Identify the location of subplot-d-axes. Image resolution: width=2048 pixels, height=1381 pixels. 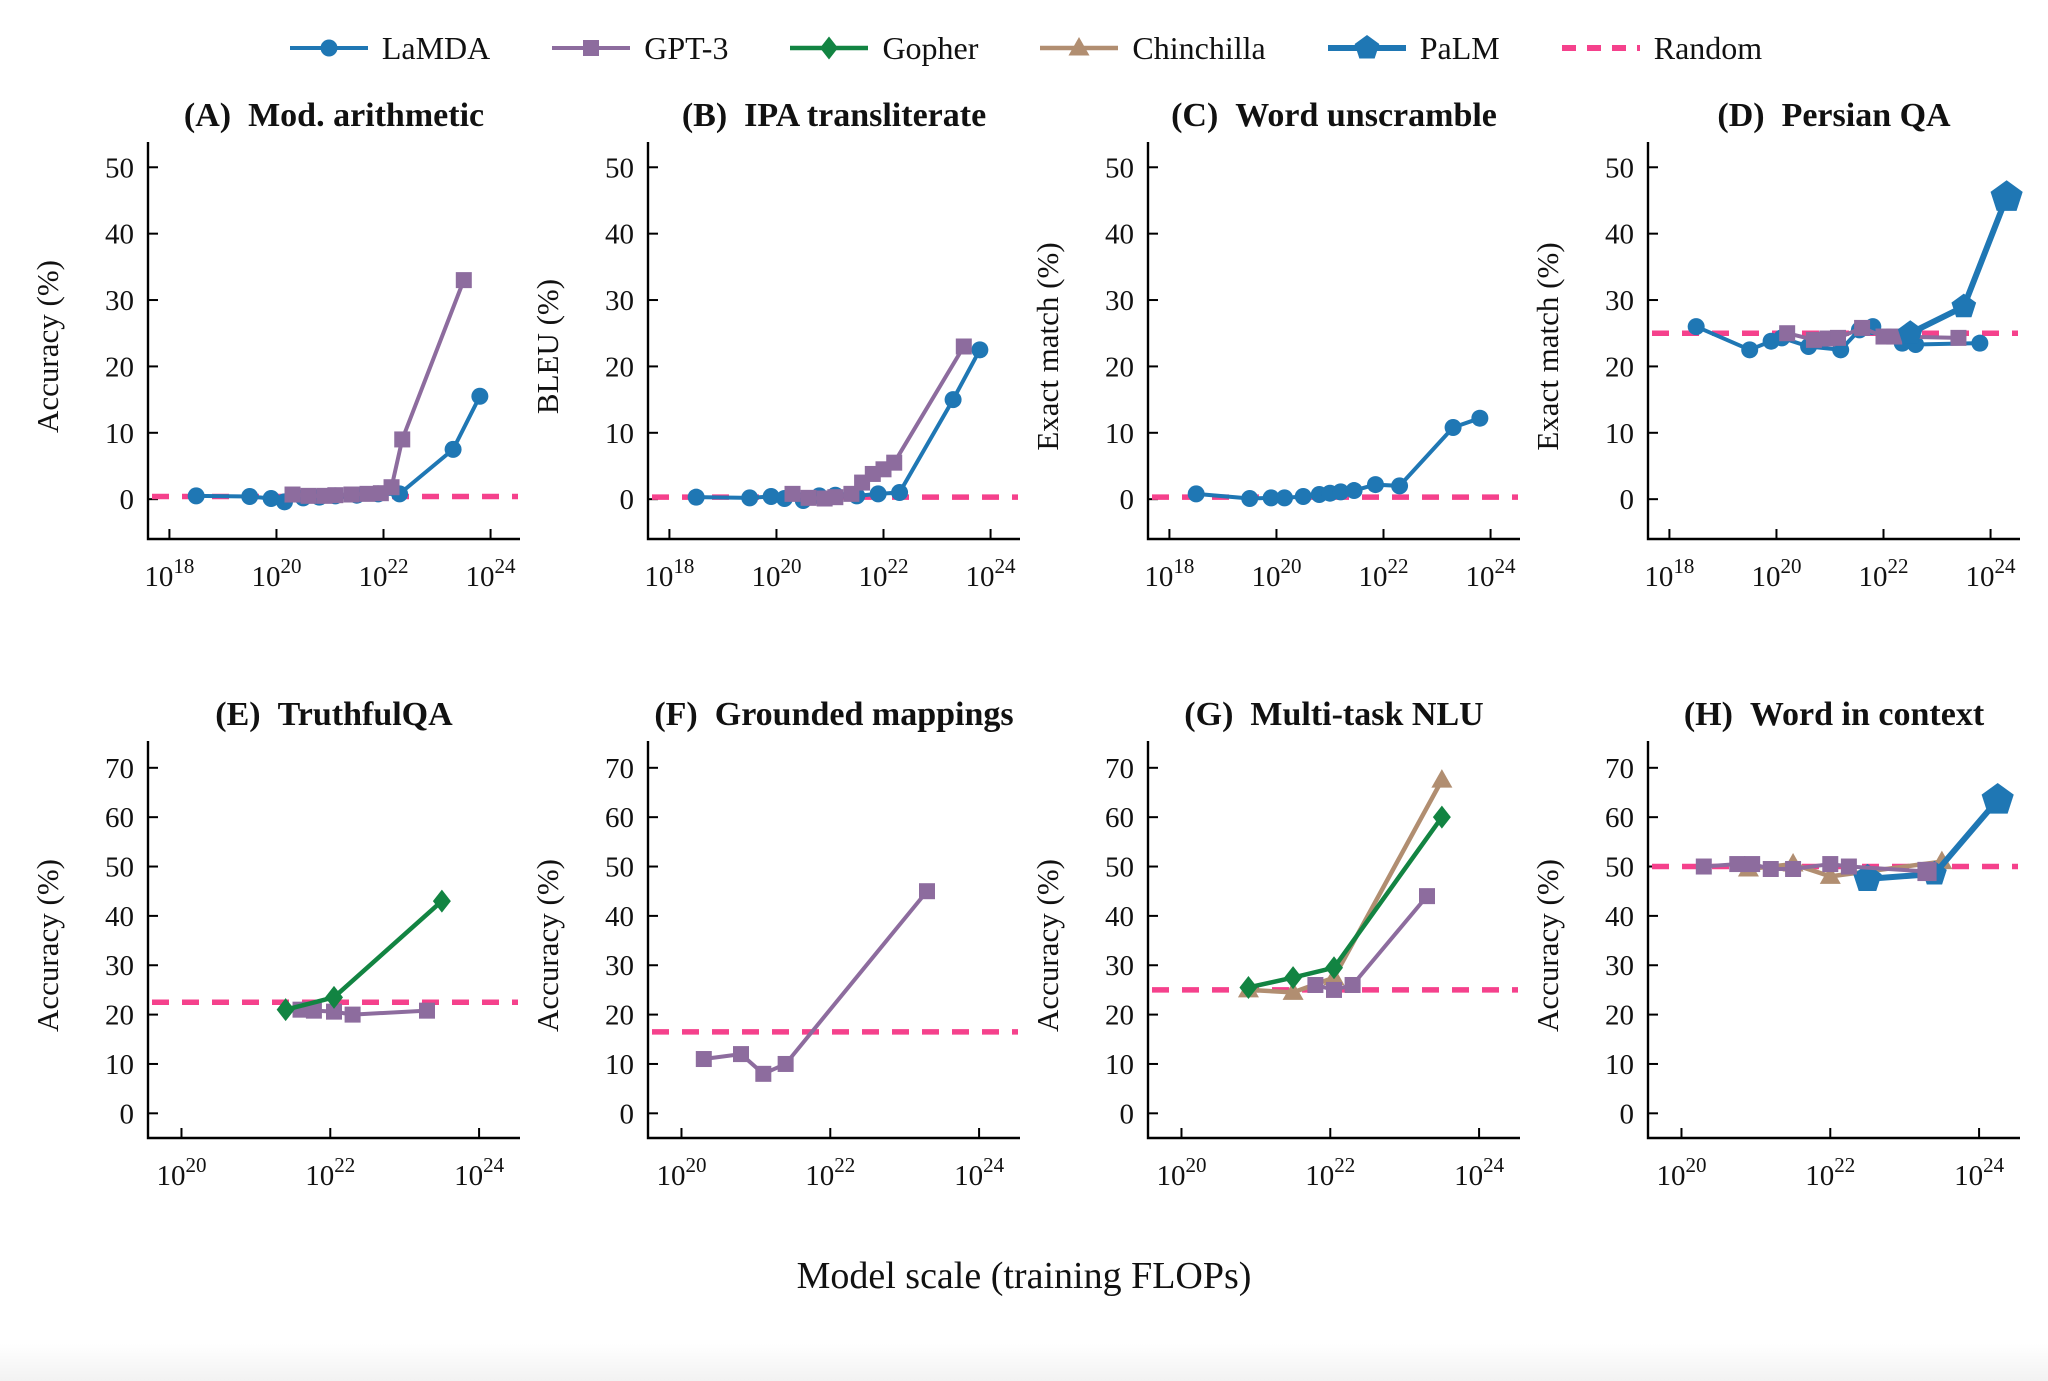
(1833, 341).